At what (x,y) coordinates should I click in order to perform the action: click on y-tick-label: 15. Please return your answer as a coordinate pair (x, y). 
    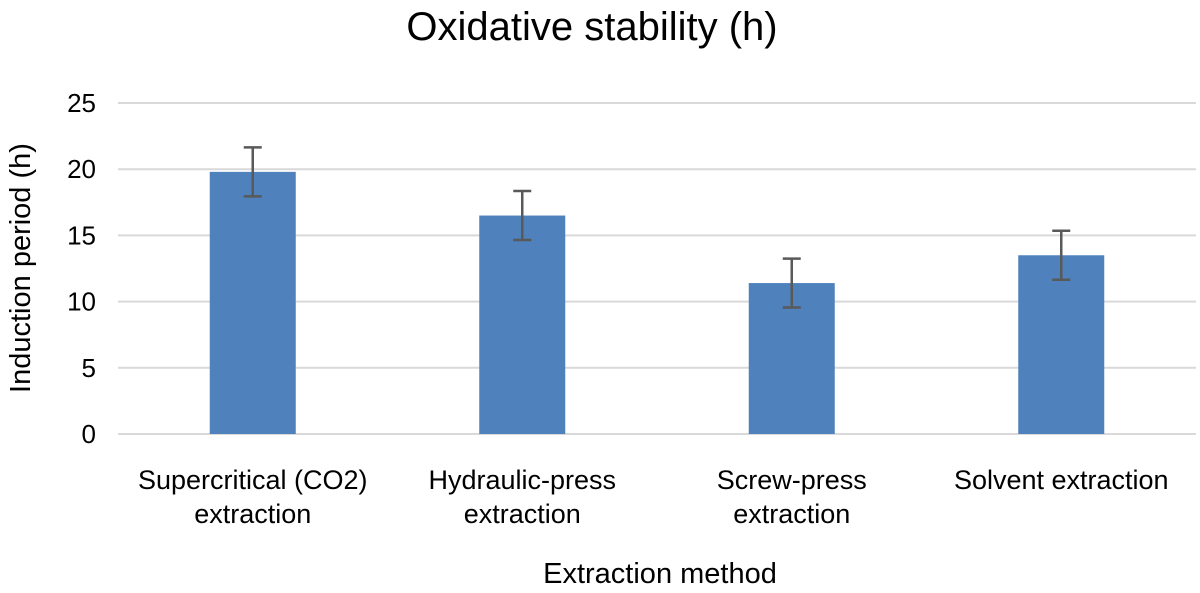
    Looking at the image, I should click on (81, 235).